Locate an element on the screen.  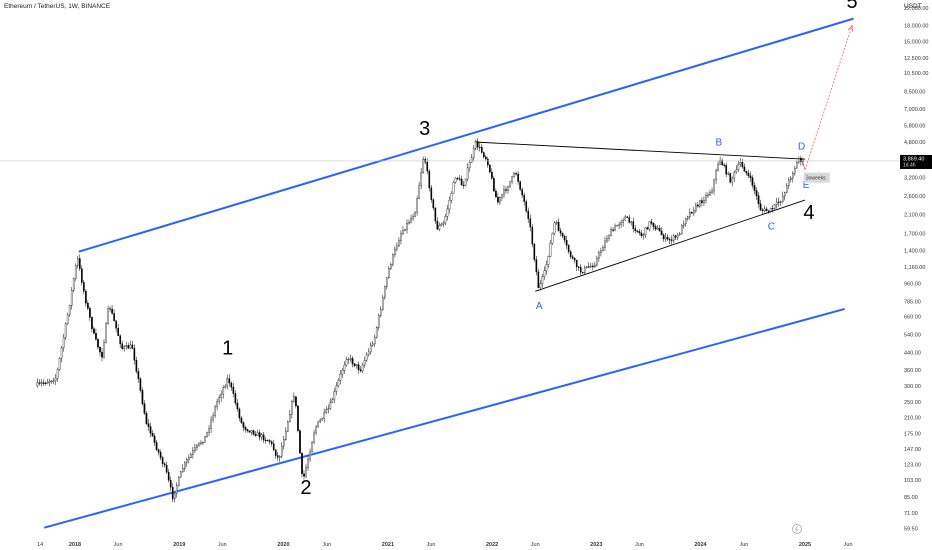
projection is located at coordinates (828, 97).